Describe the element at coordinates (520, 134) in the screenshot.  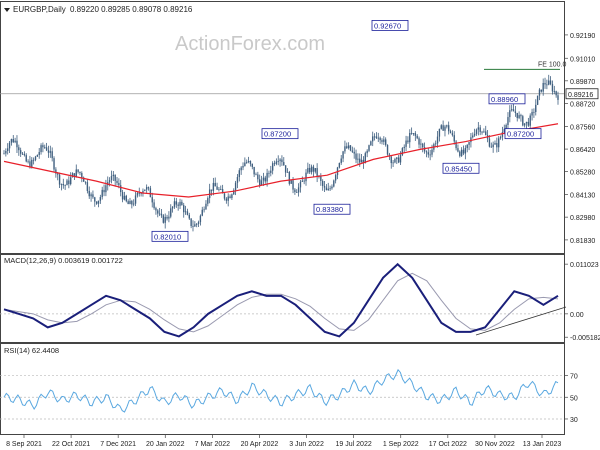
I see `price-annotation-label: 0.87200` at that location.